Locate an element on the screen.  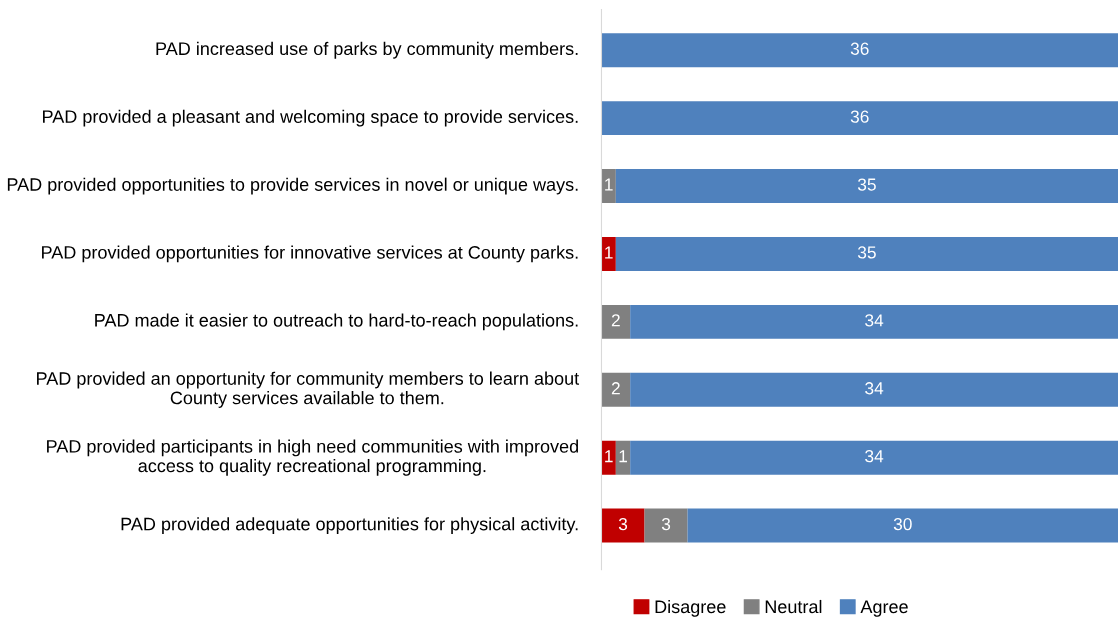
y-tick-label: PAD provided participants in high need communities with improved access to quality recreational programming. is located at coordinates (312, 457).